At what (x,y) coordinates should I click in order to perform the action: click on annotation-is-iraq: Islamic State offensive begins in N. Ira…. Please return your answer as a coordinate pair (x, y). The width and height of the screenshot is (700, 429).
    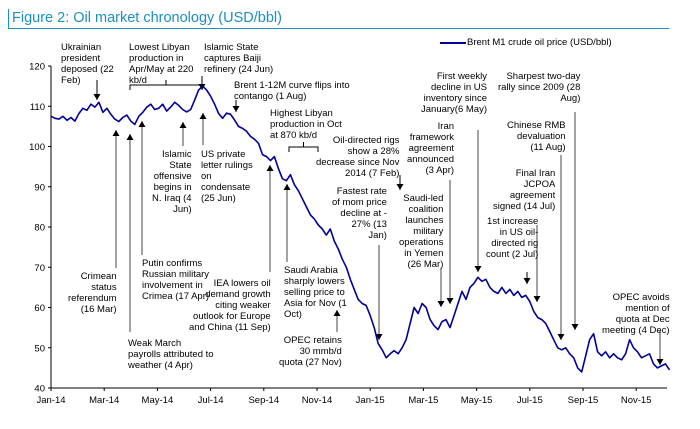
    Looking at the image, I should click on (172, 182).